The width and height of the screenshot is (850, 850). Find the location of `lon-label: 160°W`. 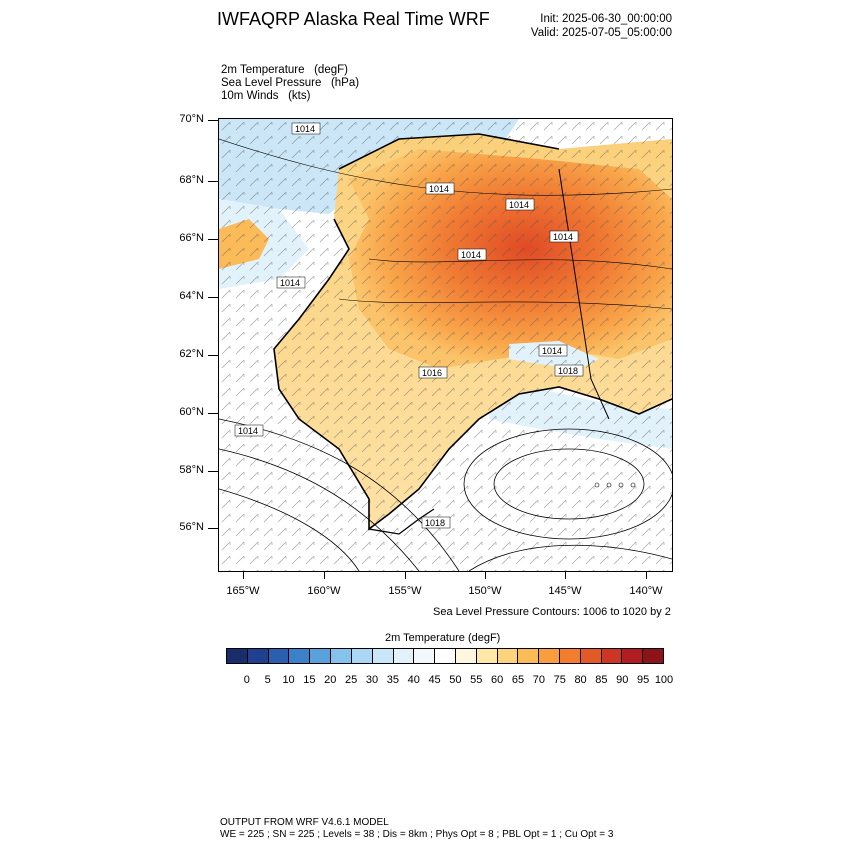

lon-label: 160°W is located at coordinates (324, 591).